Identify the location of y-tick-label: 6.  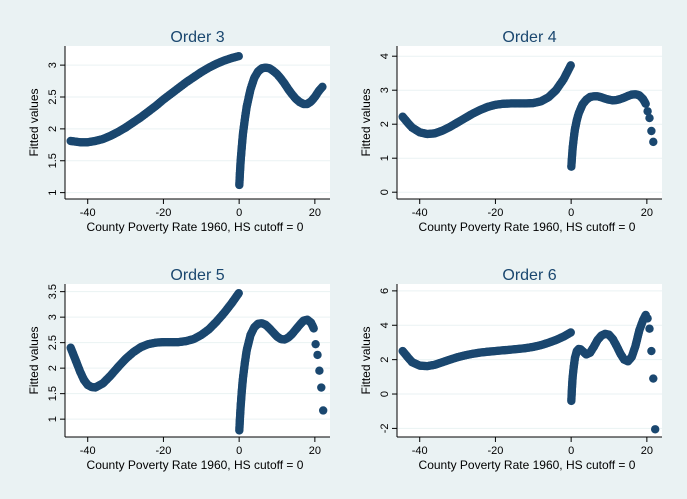
(385, 291).